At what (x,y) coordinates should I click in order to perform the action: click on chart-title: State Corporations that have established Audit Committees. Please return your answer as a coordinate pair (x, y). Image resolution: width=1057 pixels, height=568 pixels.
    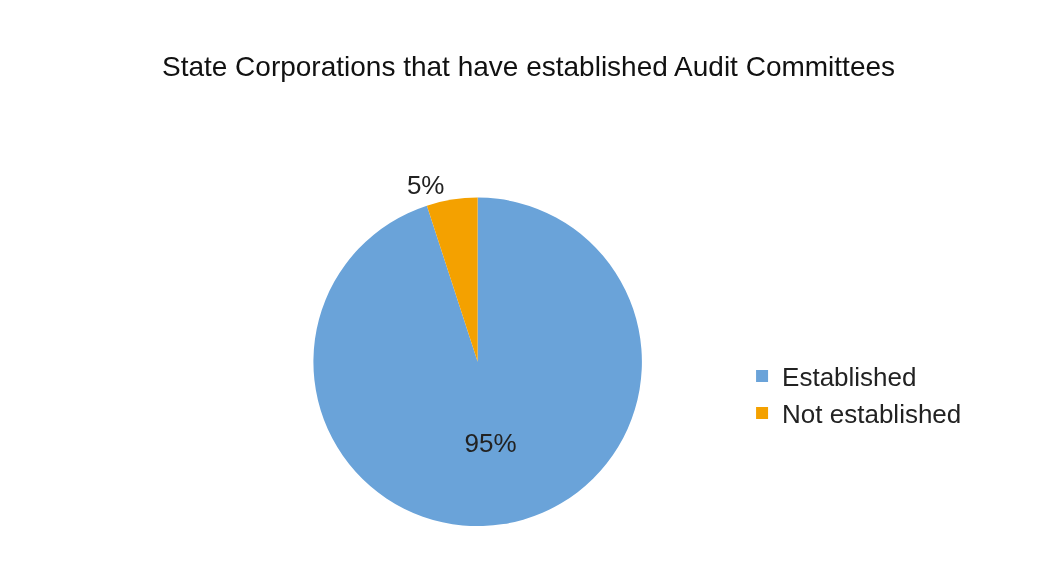
    Looking at the image, I should click on (528, 67).